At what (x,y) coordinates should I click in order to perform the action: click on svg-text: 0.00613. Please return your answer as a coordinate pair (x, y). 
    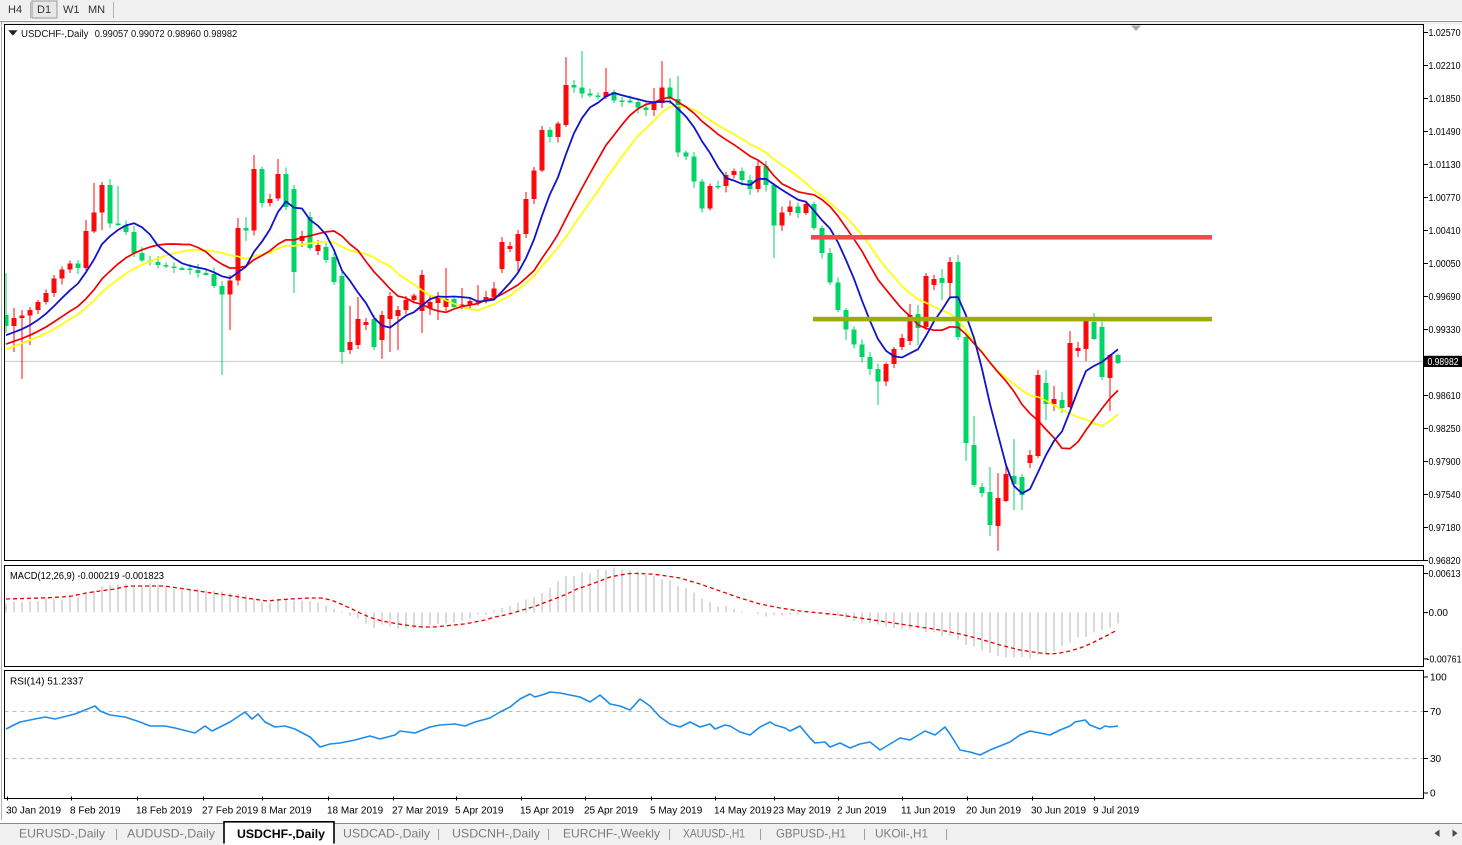
    Looking at the image, I should click on (1445, 574).